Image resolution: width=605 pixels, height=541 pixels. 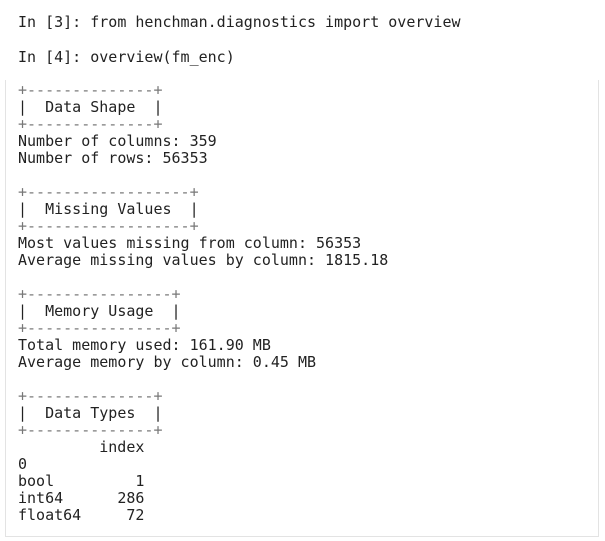 What do you see at coordinates (50, 22) in the screenshot?
I see `prompt: In [3]:` at bounding box center [50, 22].